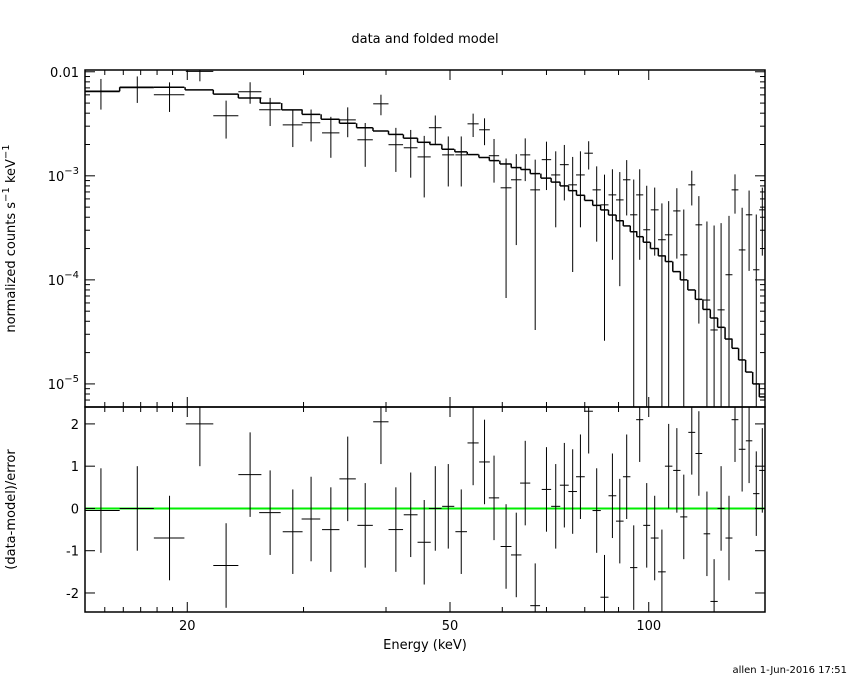 Image resolution: width=850 pixels, height=680 pixels. Describe the element at coordinates (75, 467) in the screenshot. I see `y-tick-label: 1` at that location.